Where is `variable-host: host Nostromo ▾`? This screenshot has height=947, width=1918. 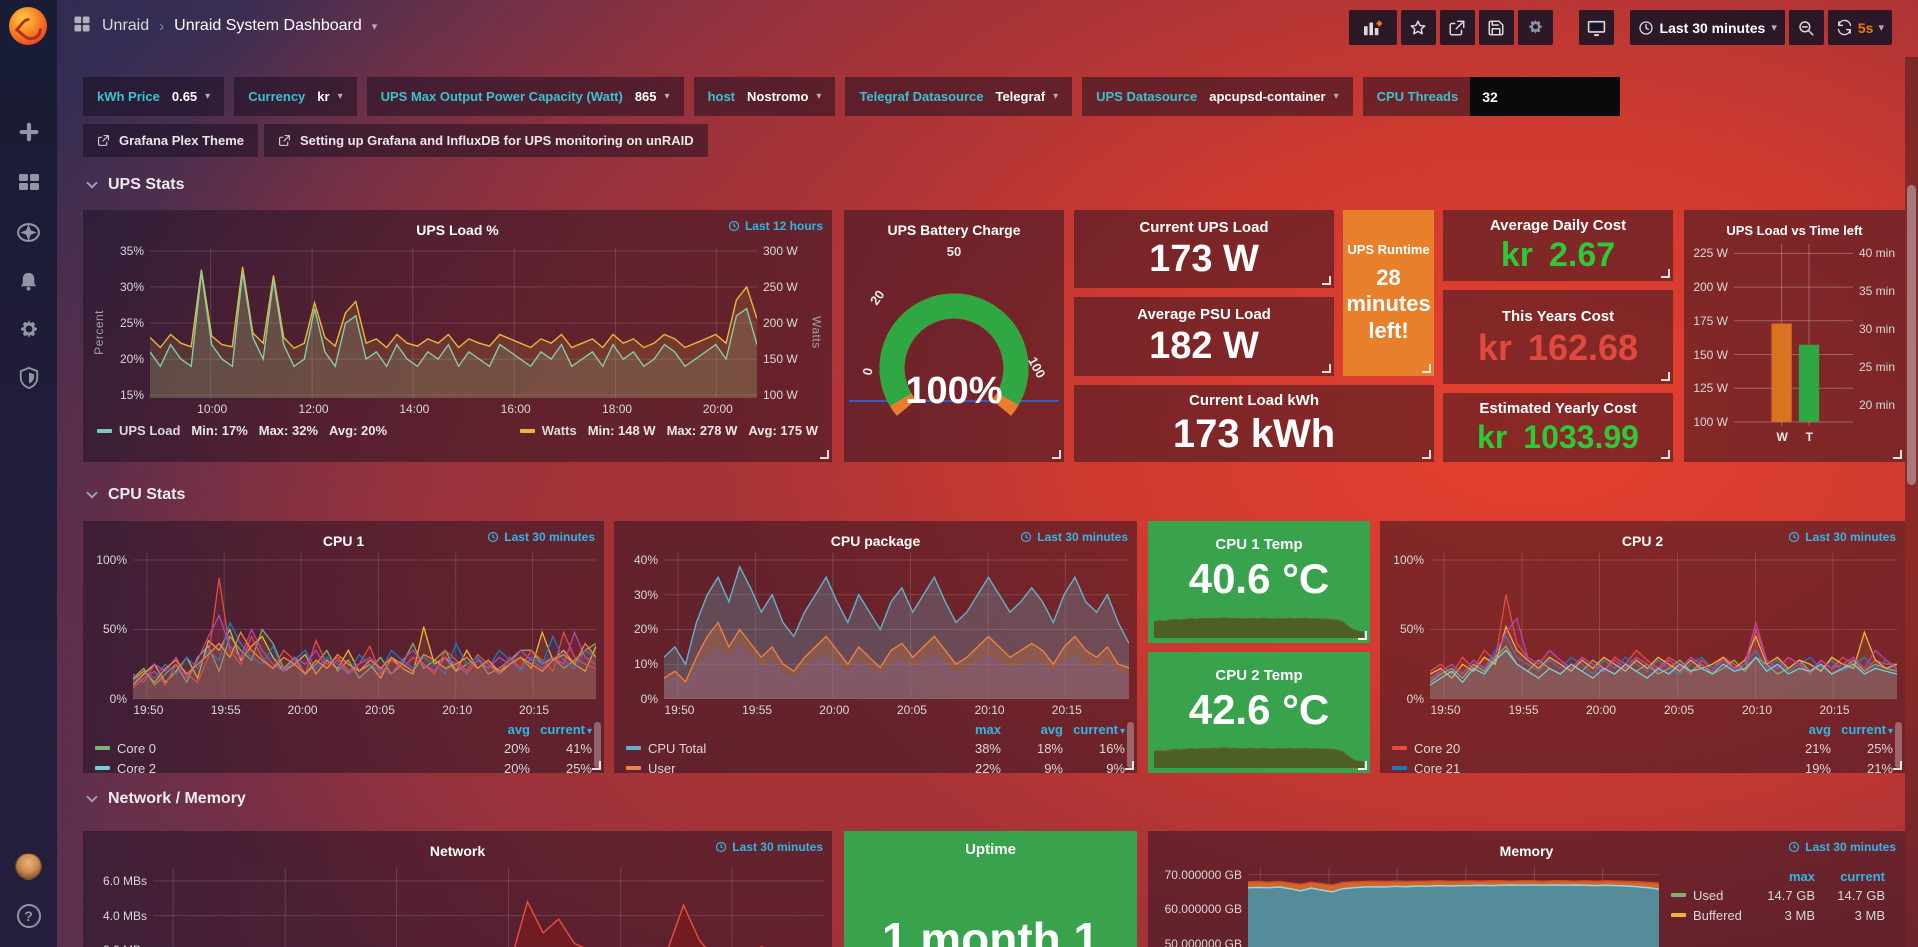
variable-host: host Nostromo ▾ is located at coordinates (764, 96).